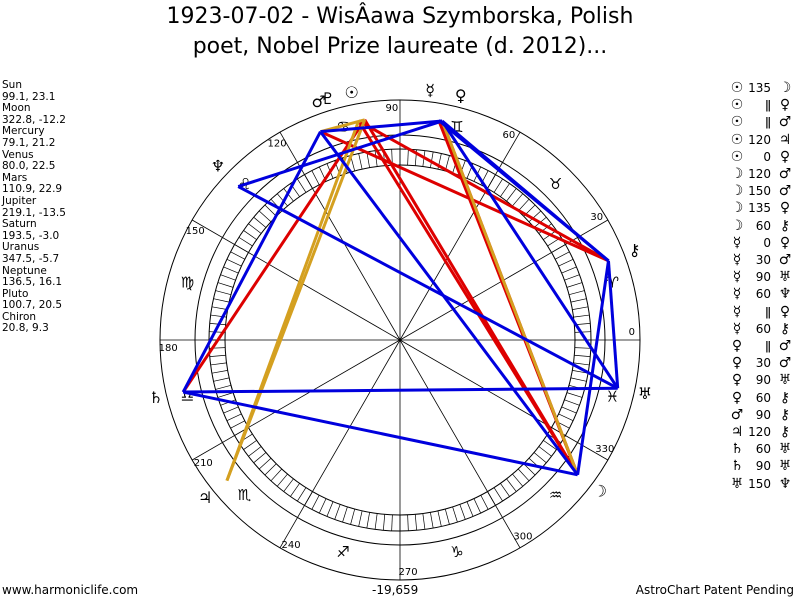  I want to click on zodiac-sign-icon: ♈, so click(612, 283).